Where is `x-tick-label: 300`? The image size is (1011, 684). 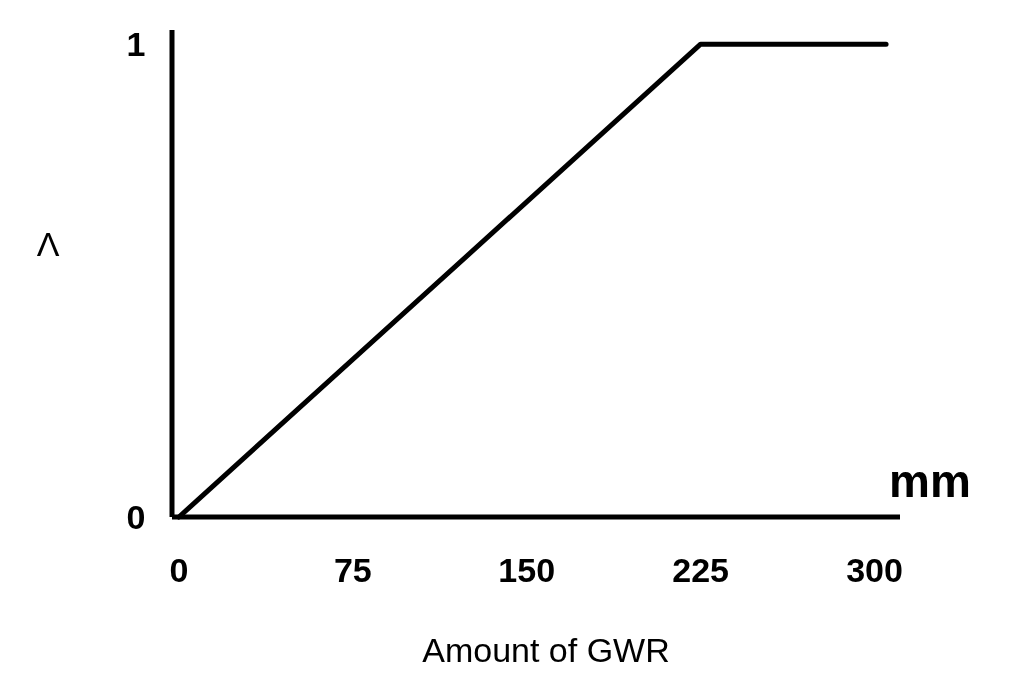 x-tick-label: 300 is located at coordinates (874, 570).